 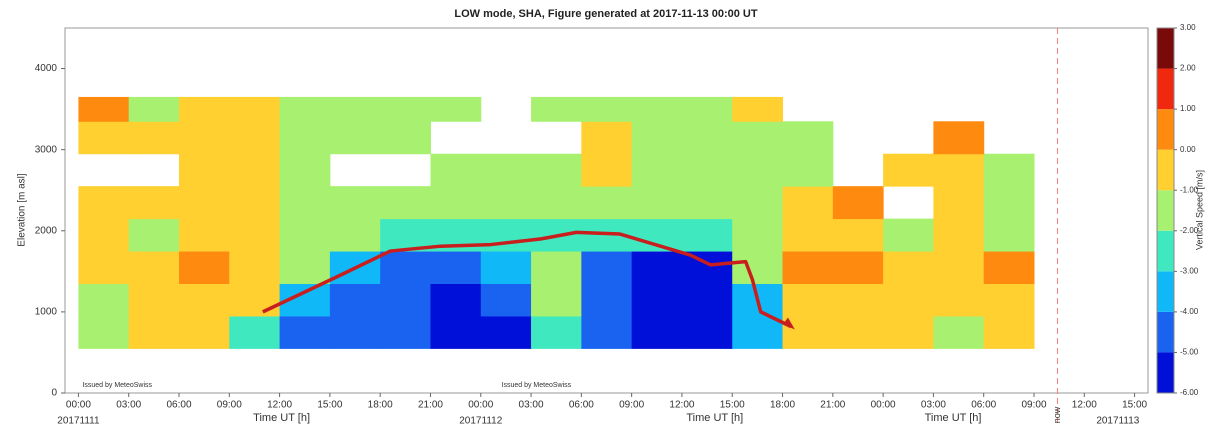 I want to click on colorbar-tick-label: -1.00, so click(x=1189, y=189).